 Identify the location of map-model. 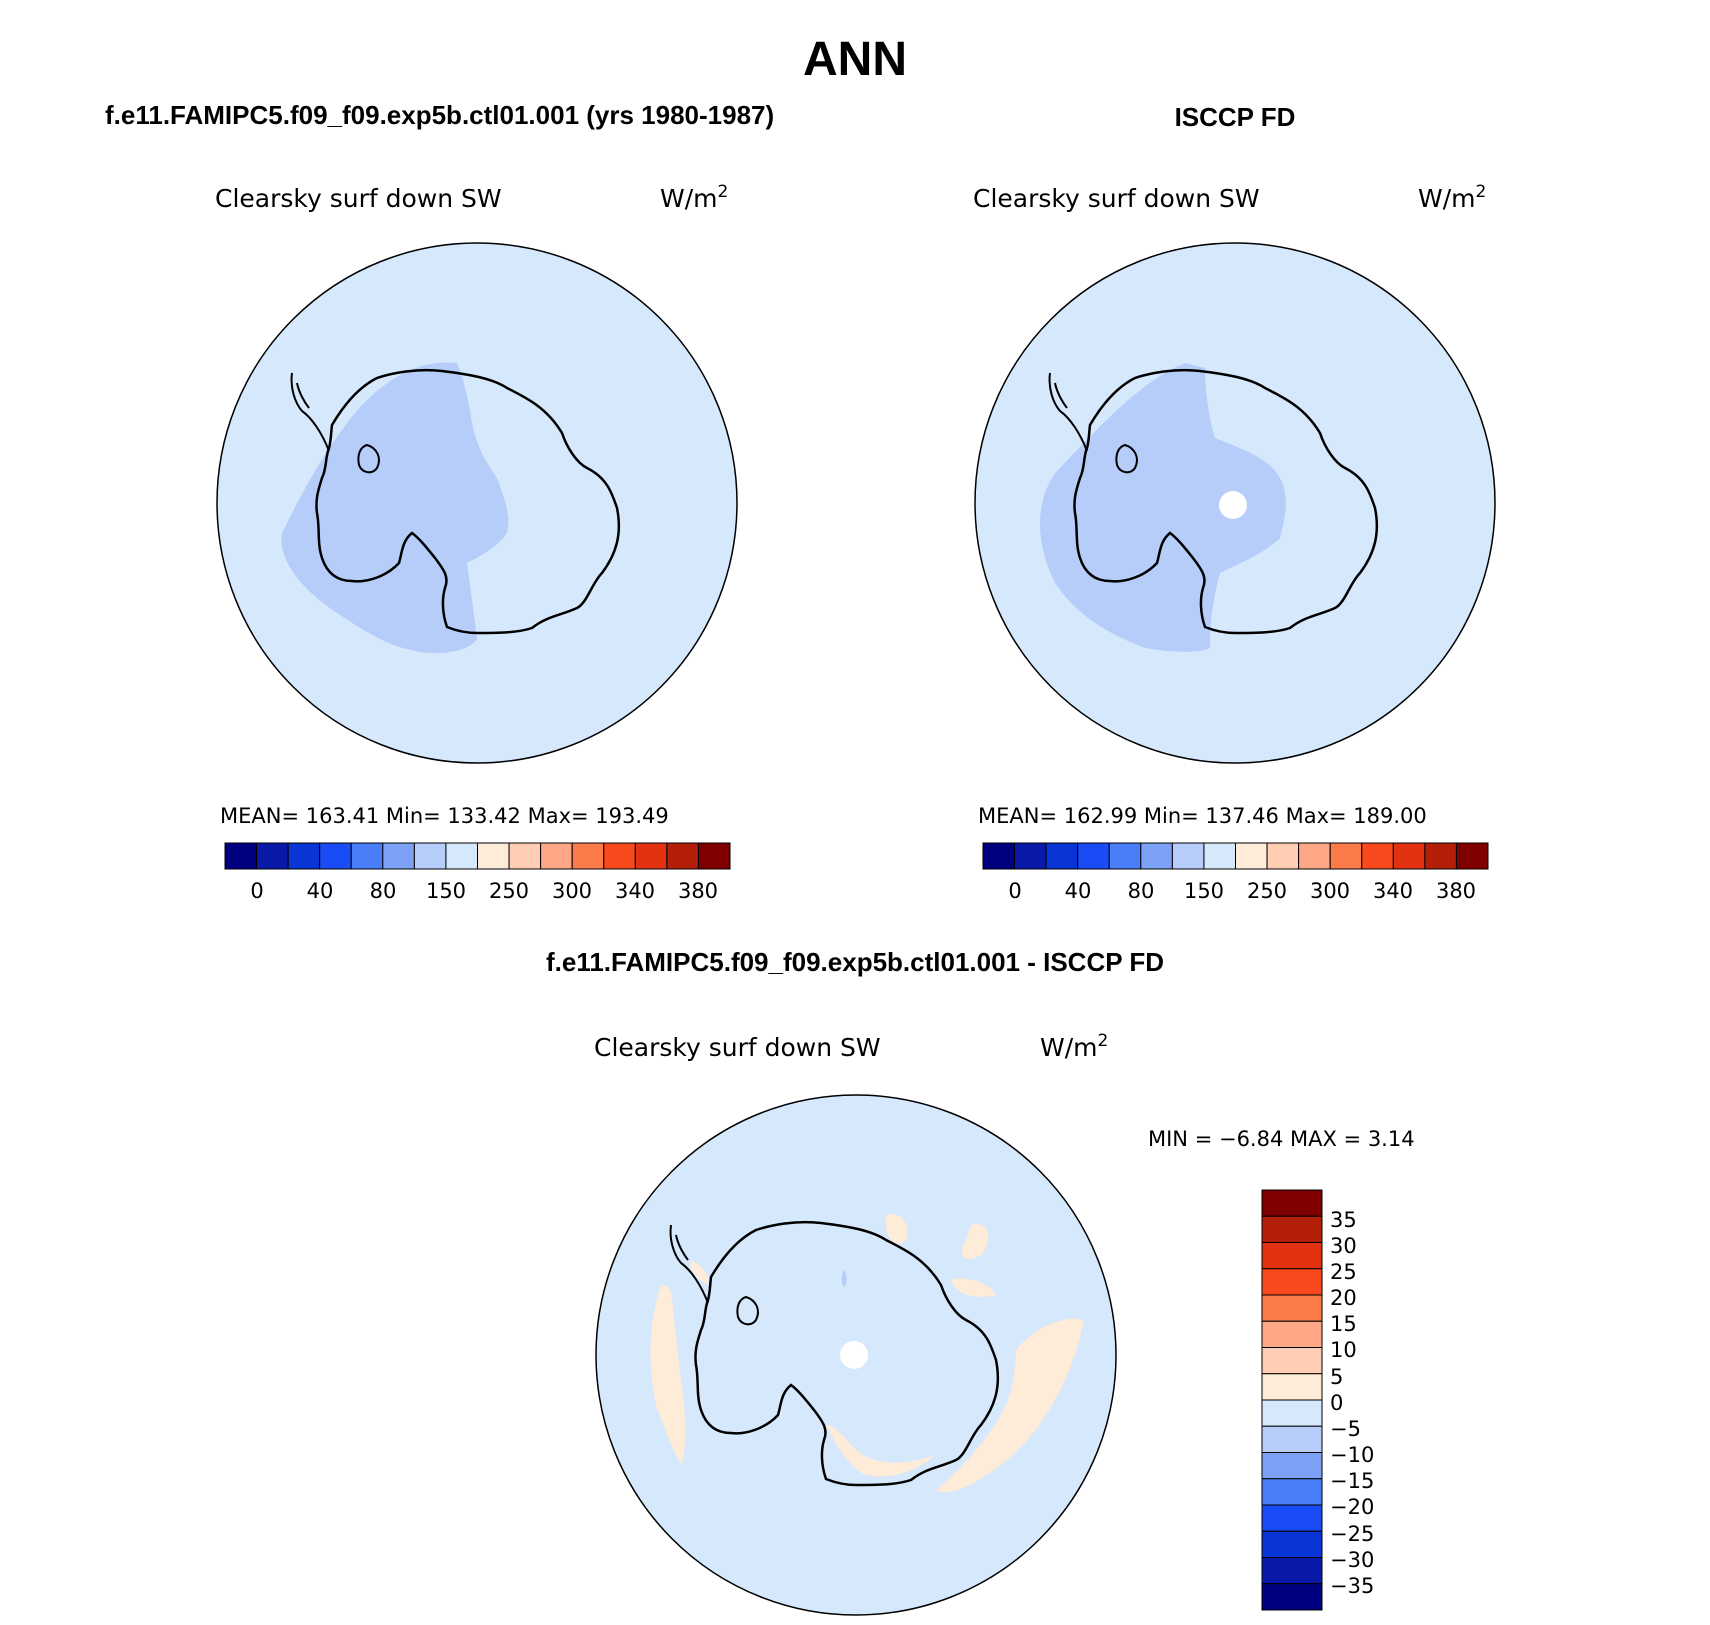
(477, 503).